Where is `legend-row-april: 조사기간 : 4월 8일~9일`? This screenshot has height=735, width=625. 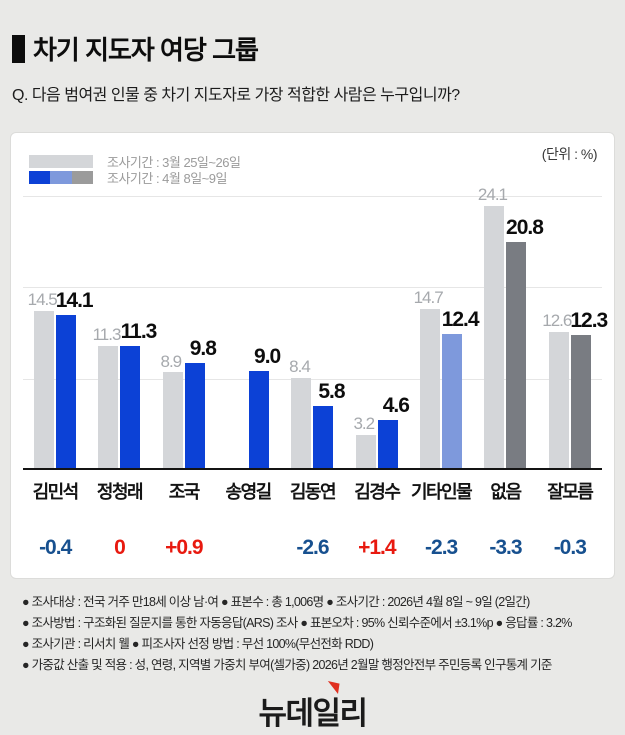 legend-row-april: 조사기간 : 4월 8일~9일 is located at coordinates (321, 178).